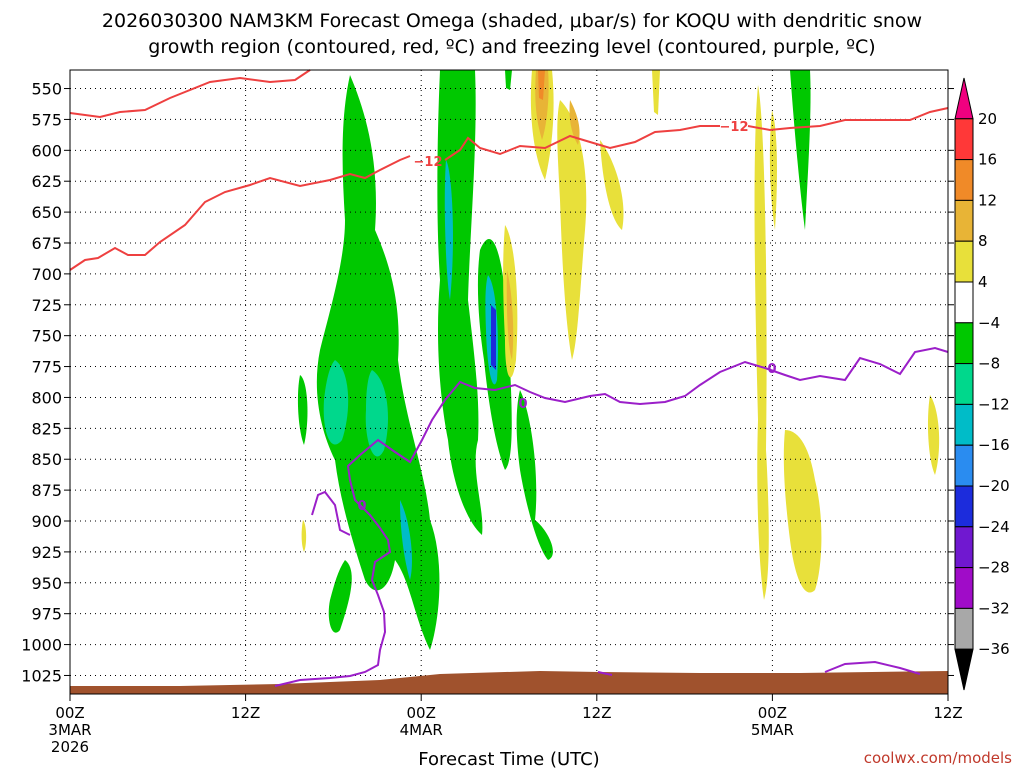 The height and width of the screenshot is (768, 1024). Describe the element at coordinates (983, 282) in the screenshot. I see `colorbar-label-4: 4` at that location.